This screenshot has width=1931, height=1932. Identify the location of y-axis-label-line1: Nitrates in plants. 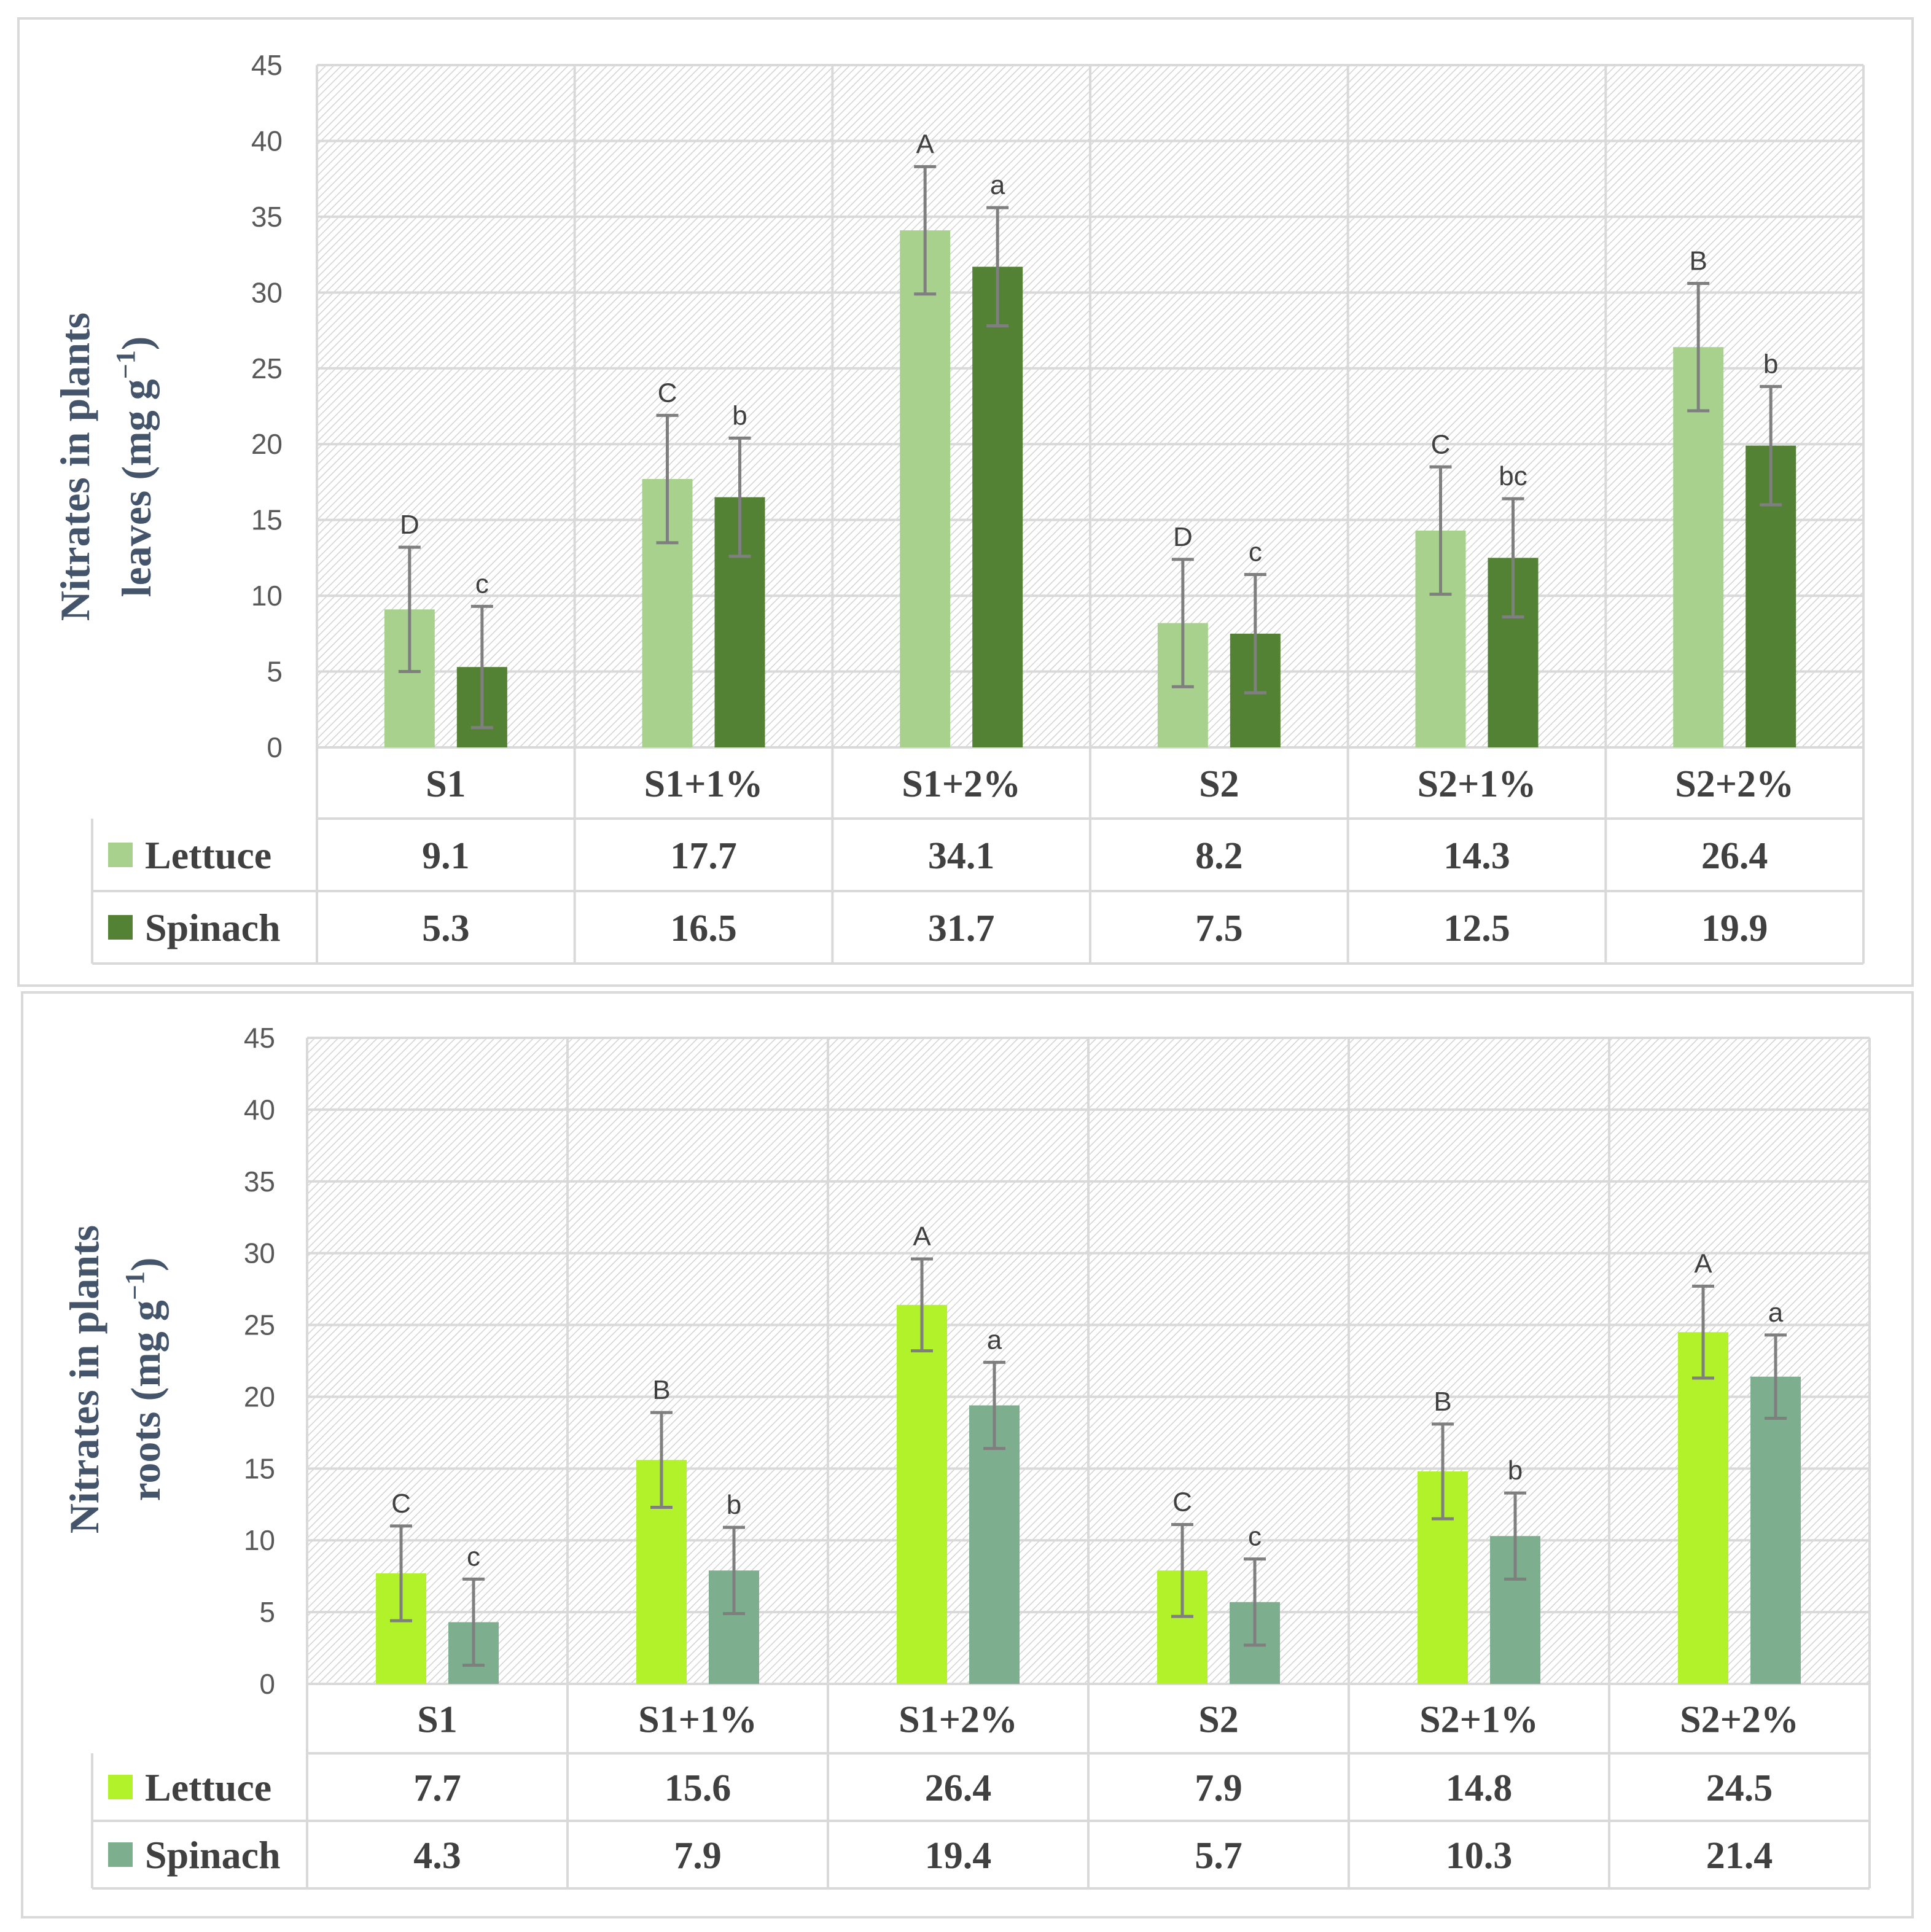
(75, 467).